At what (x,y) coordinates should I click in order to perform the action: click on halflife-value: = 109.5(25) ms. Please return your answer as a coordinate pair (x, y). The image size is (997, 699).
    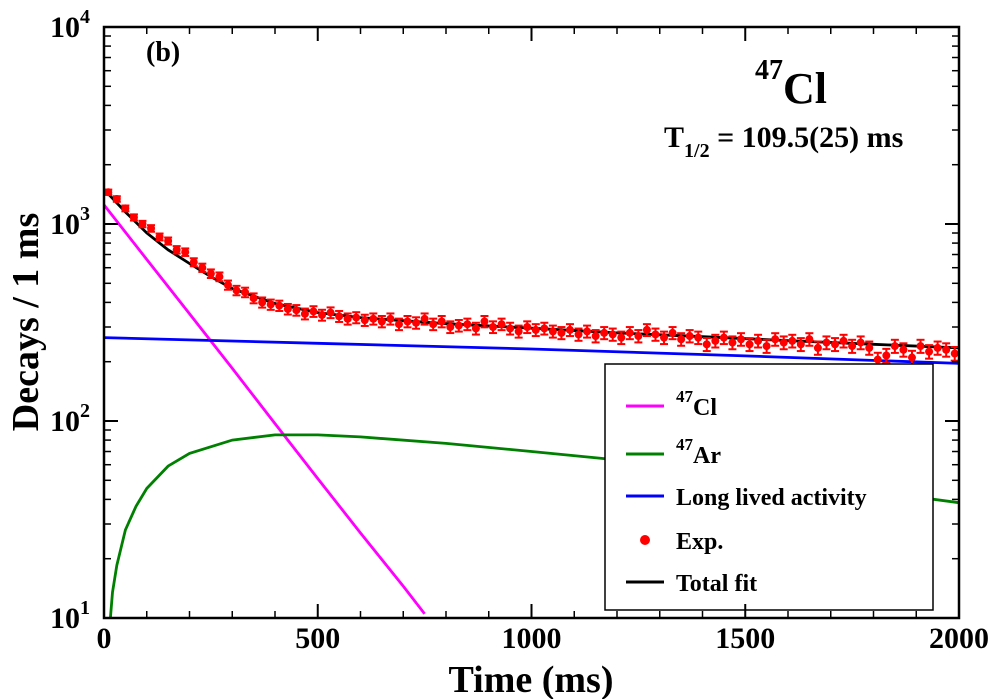
    Looking at the image, I should click on (807, 137).